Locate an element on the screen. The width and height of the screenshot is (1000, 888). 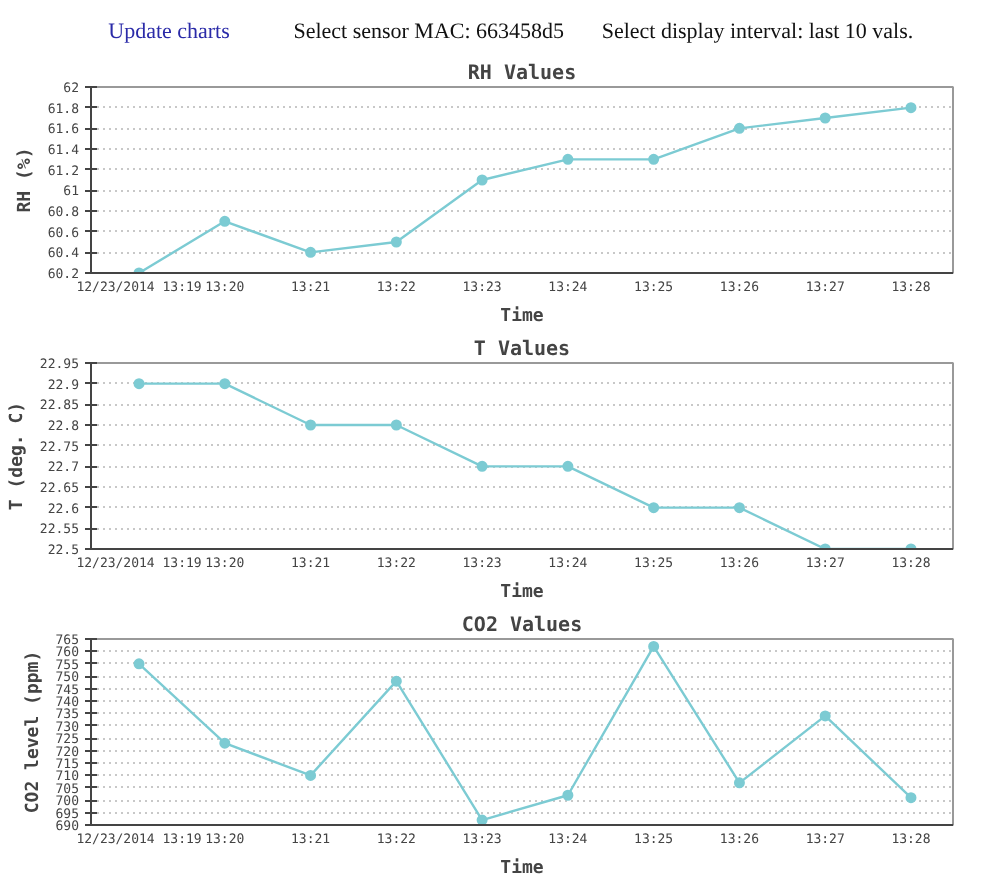
text: Select sensor MAC: 663458d5 is located at coordinates (429, 31).